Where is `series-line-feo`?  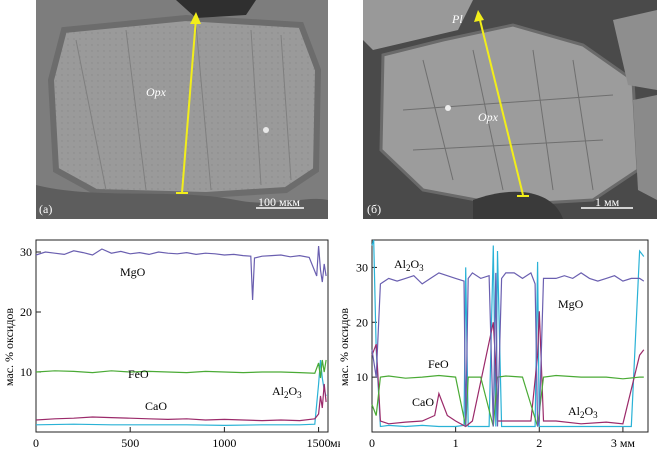 series-line-feo is located at coordinates (181, 369).